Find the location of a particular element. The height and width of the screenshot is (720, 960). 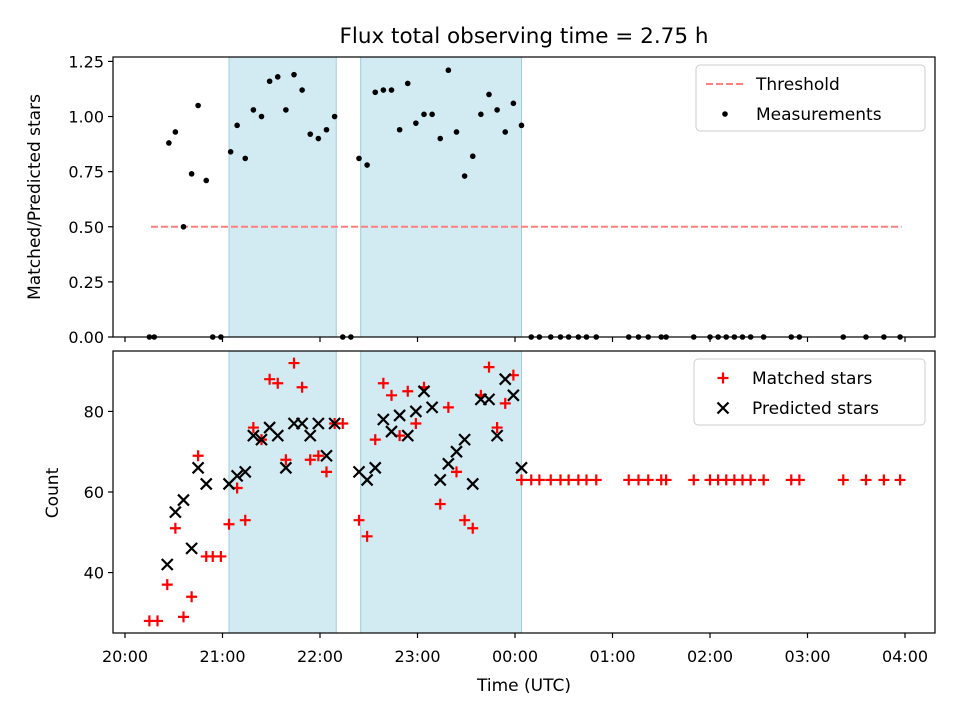

legend-matched-stars-label: Matched stars is located at coordinates (812, 379).